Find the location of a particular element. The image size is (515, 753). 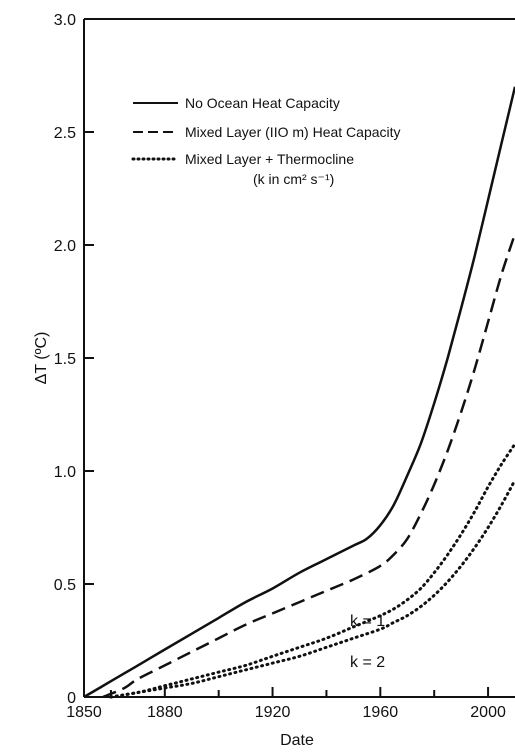

y-tick-label: 2.5 is located at coordinates (65, 133).